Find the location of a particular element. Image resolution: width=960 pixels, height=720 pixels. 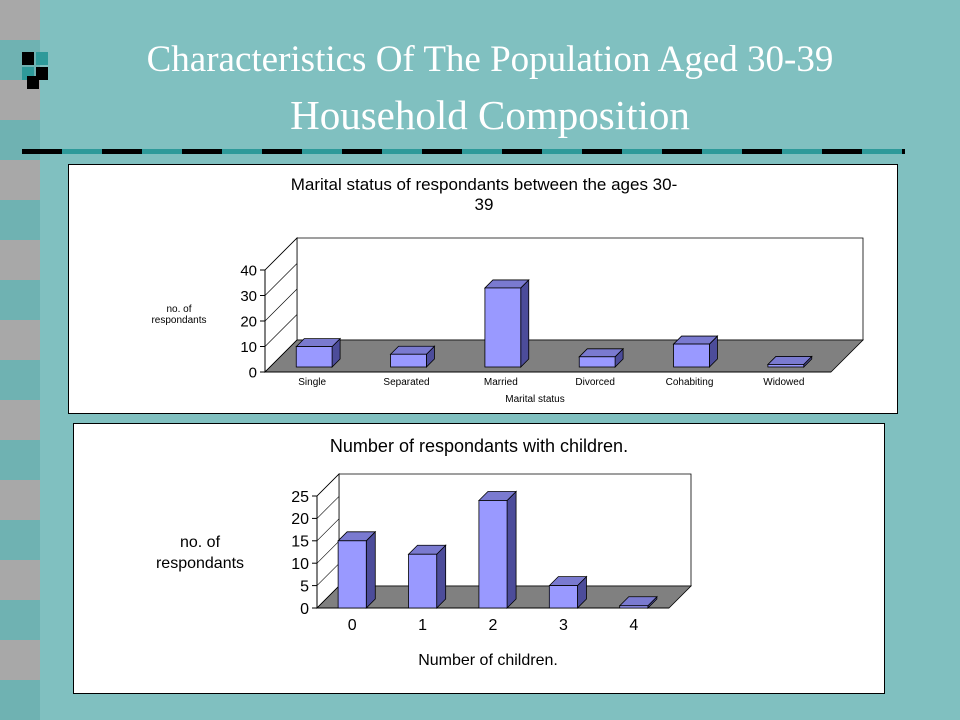

undefined-y-tick-label: 40 is located at coordinates (248, 270).